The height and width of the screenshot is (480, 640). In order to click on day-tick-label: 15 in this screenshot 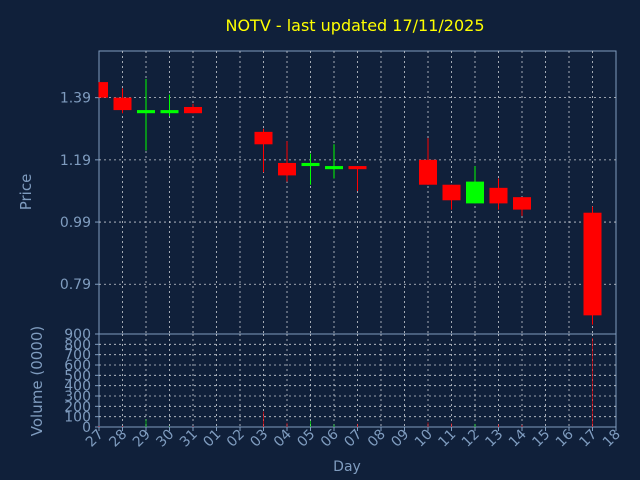, I will do `click(541, 439)`.